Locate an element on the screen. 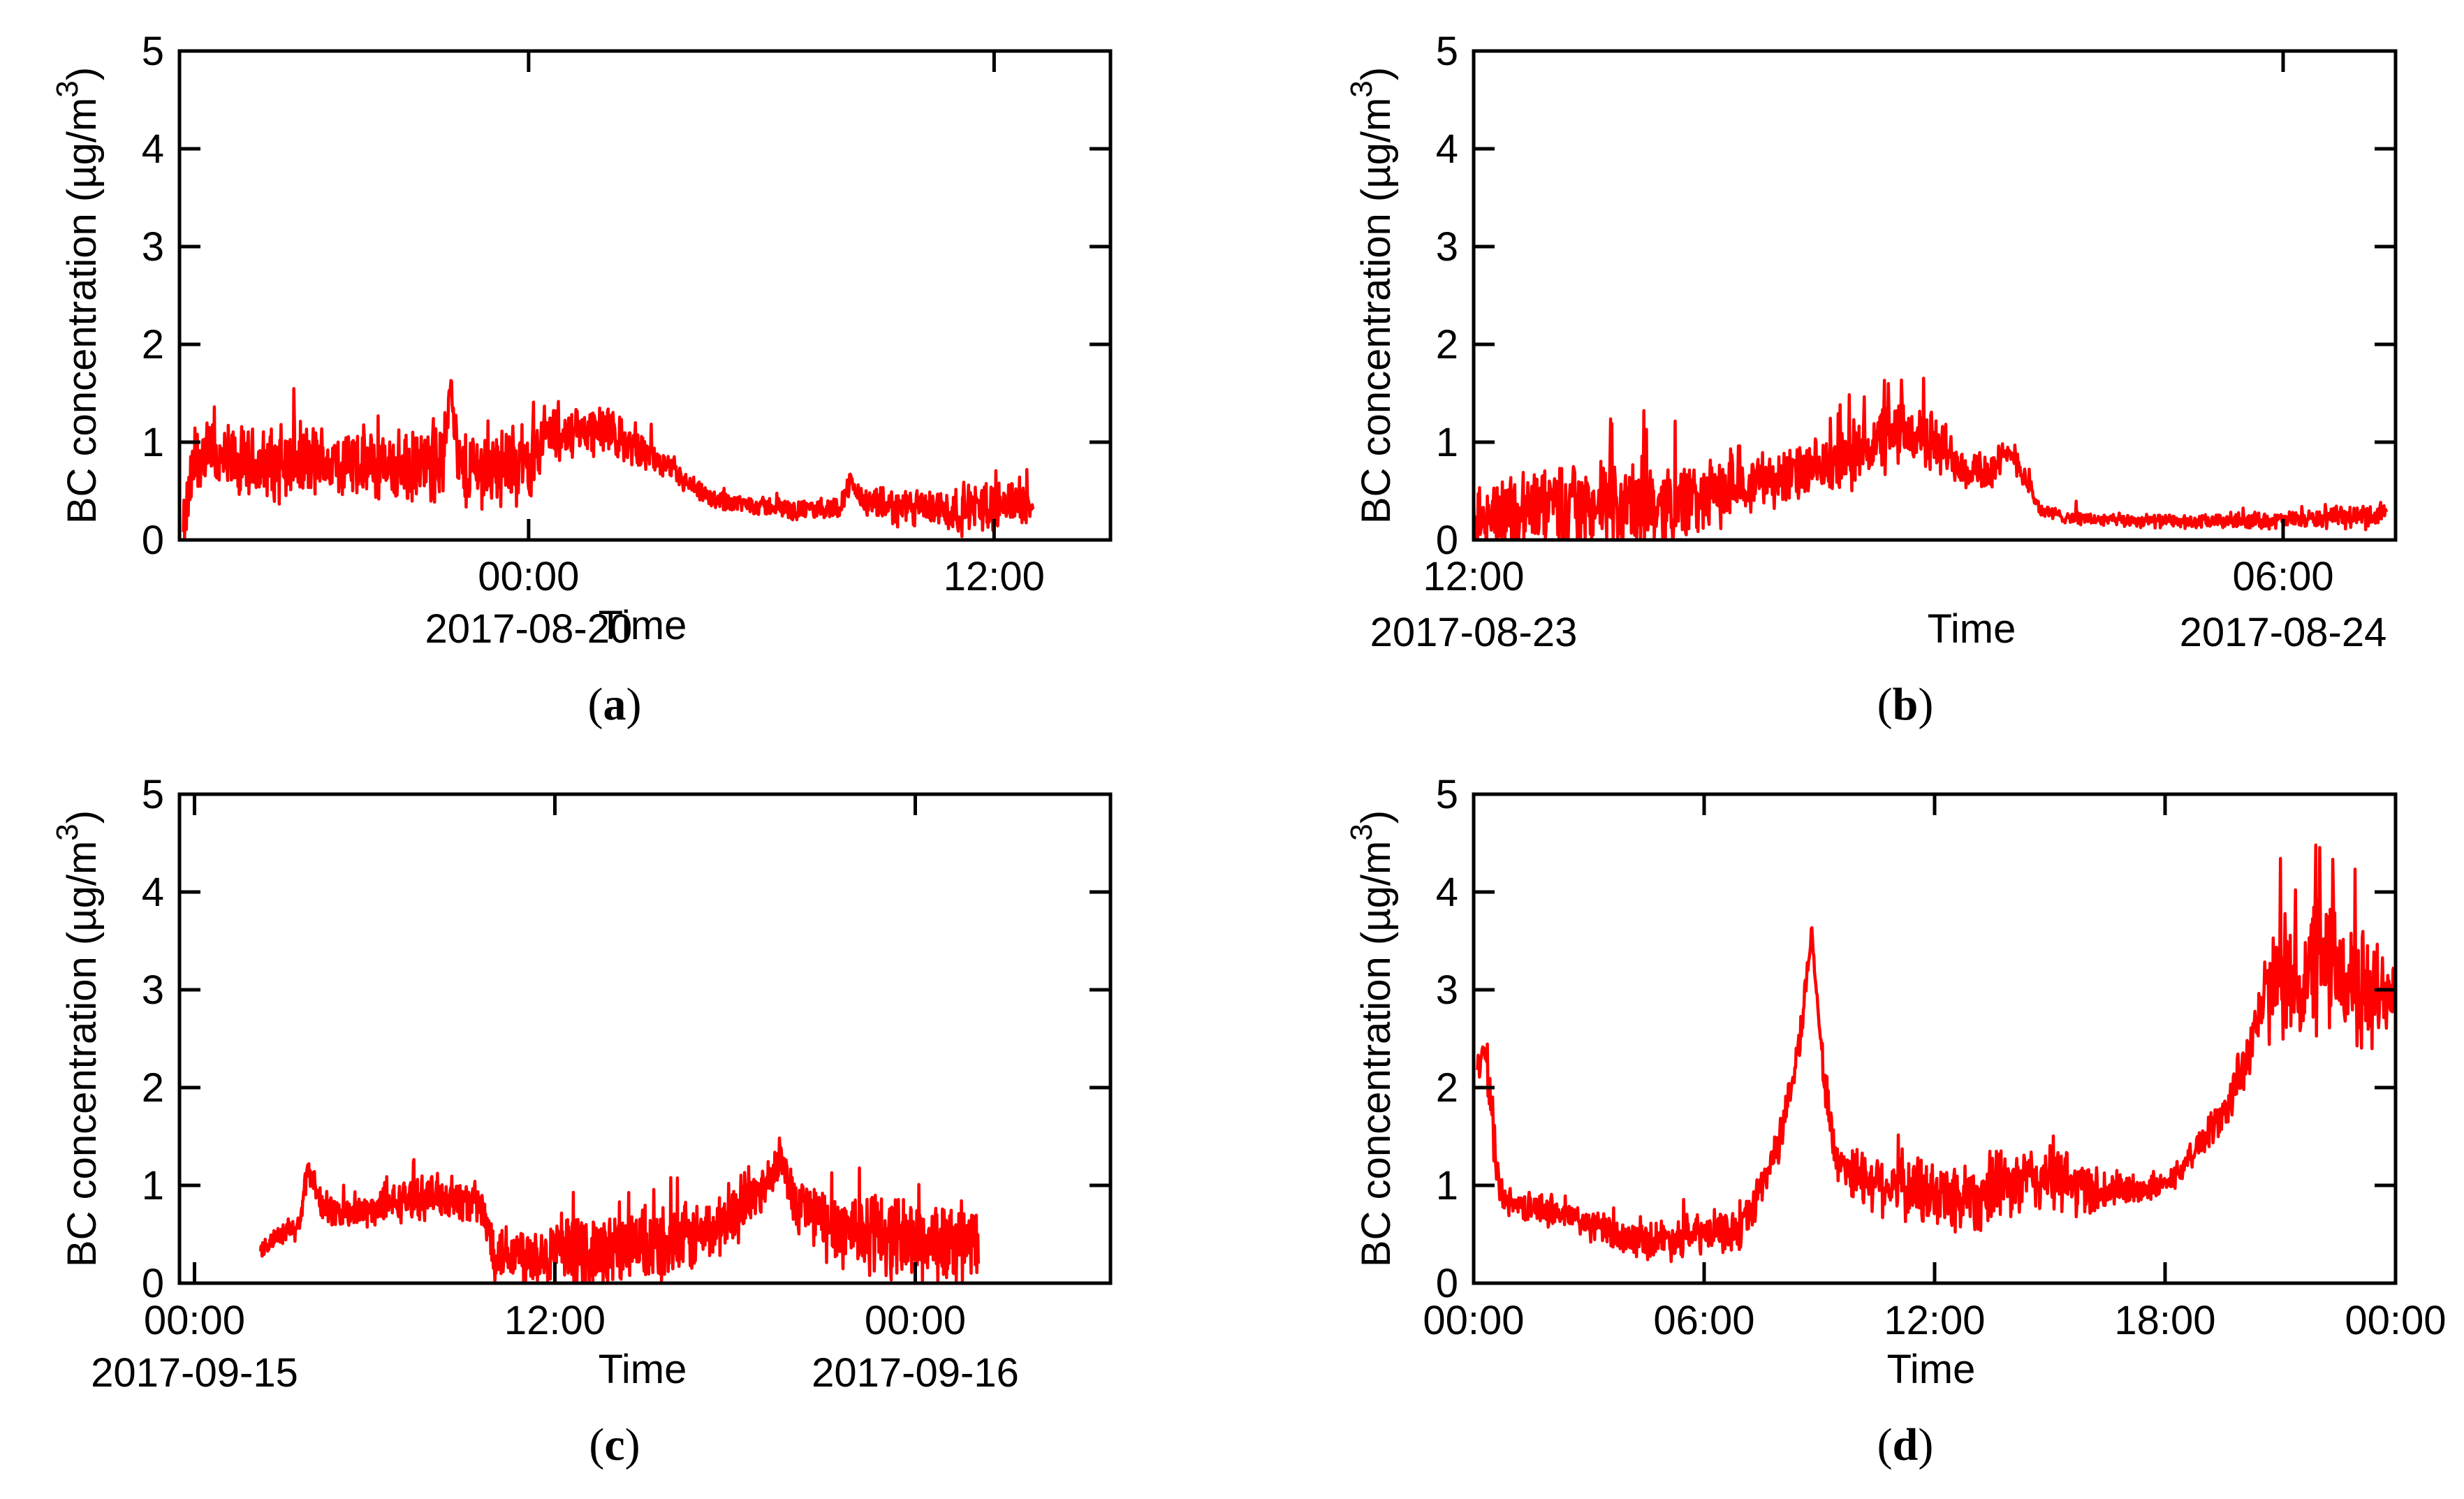 The height and width of the screenshot is (1499, 2464). panel-caption-letter: d is located at coordinates (1906, 1444).